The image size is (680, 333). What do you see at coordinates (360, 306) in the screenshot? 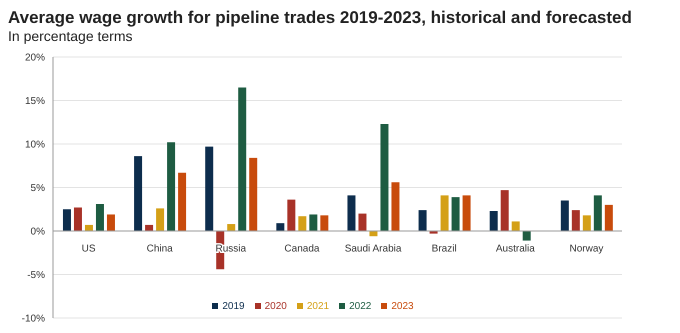
I see `legend-label: 2022` at bounding box center [360, 306].